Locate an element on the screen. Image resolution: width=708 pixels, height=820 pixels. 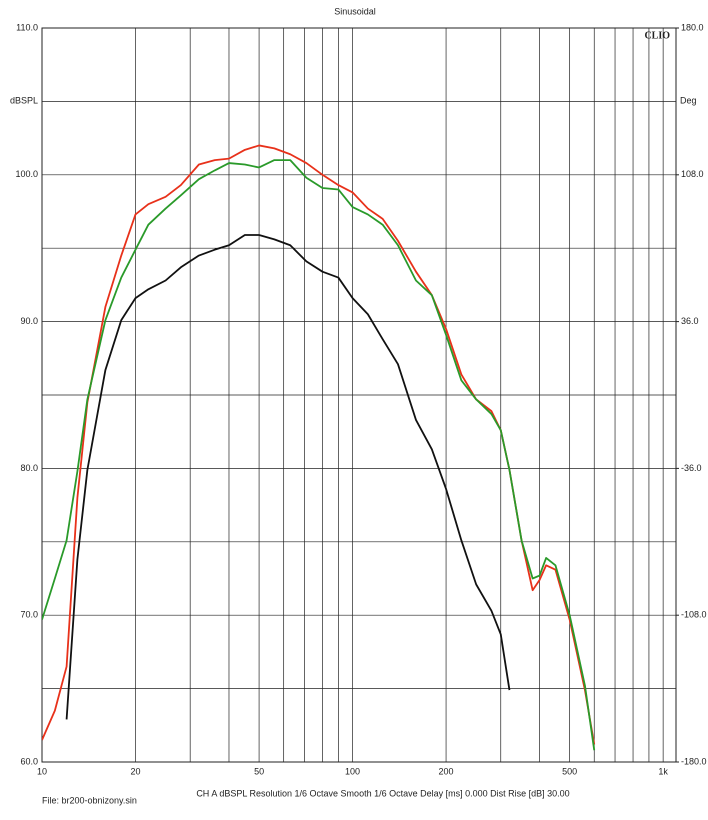
x-tick-label: 200 is located at coordinates (446, 771).